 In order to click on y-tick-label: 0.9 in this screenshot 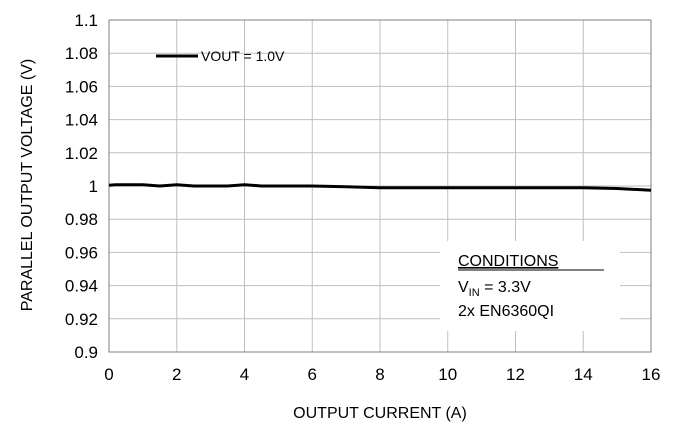, I will do `click(86, 352)`.